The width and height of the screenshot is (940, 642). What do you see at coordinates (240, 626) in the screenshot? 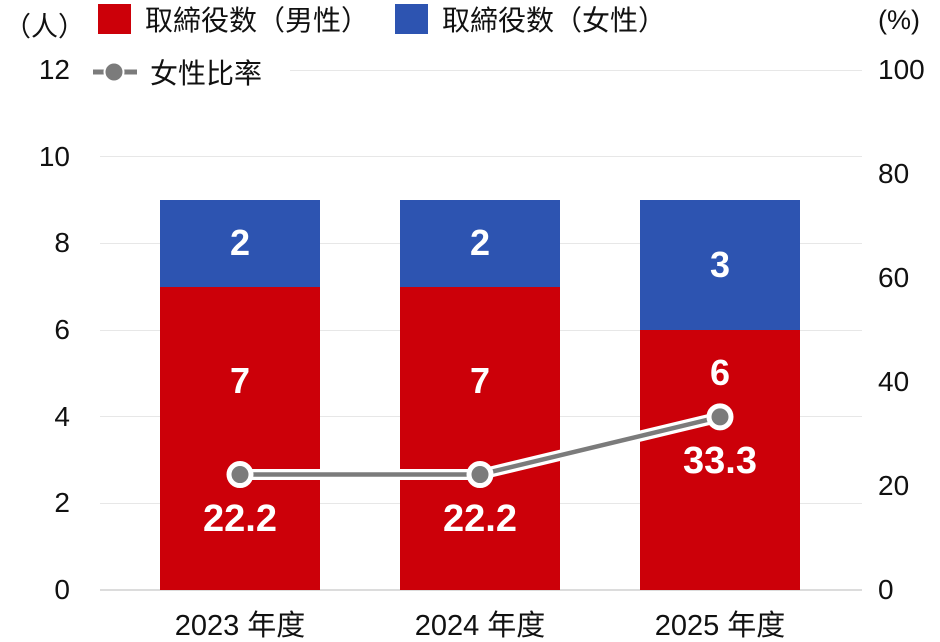
I see `x-axis-label: 2023 年度` at bounding box center [240, 626].